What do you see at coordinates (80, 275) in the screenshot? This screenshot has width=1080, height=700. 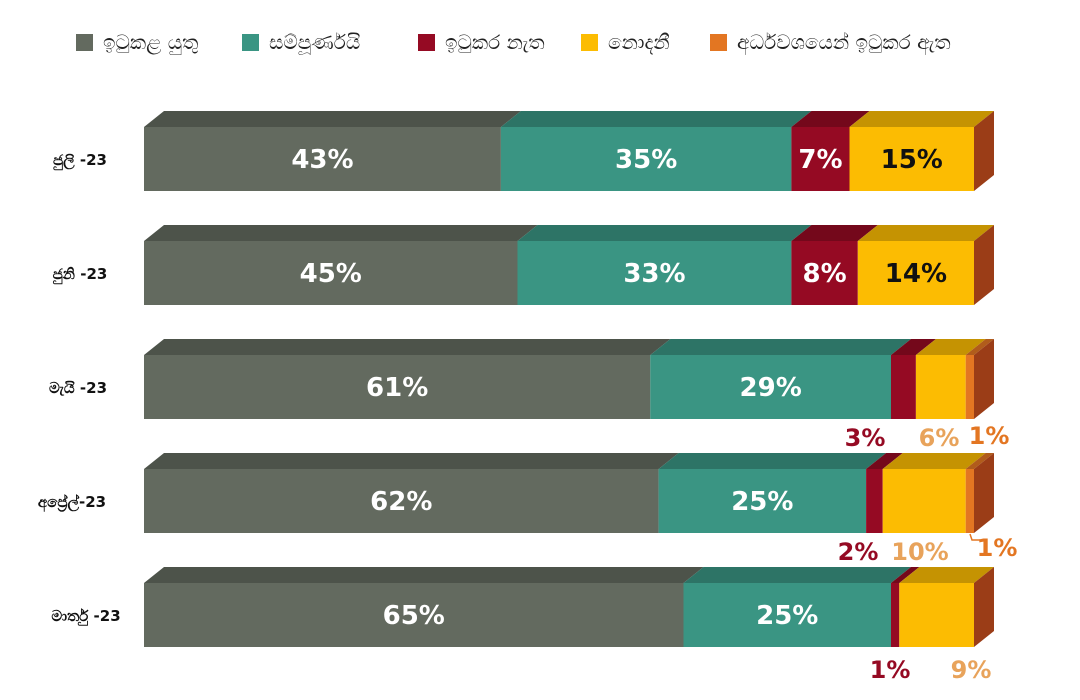 I see `category-label: ජුනි -23` at bounding box center [80, 275].